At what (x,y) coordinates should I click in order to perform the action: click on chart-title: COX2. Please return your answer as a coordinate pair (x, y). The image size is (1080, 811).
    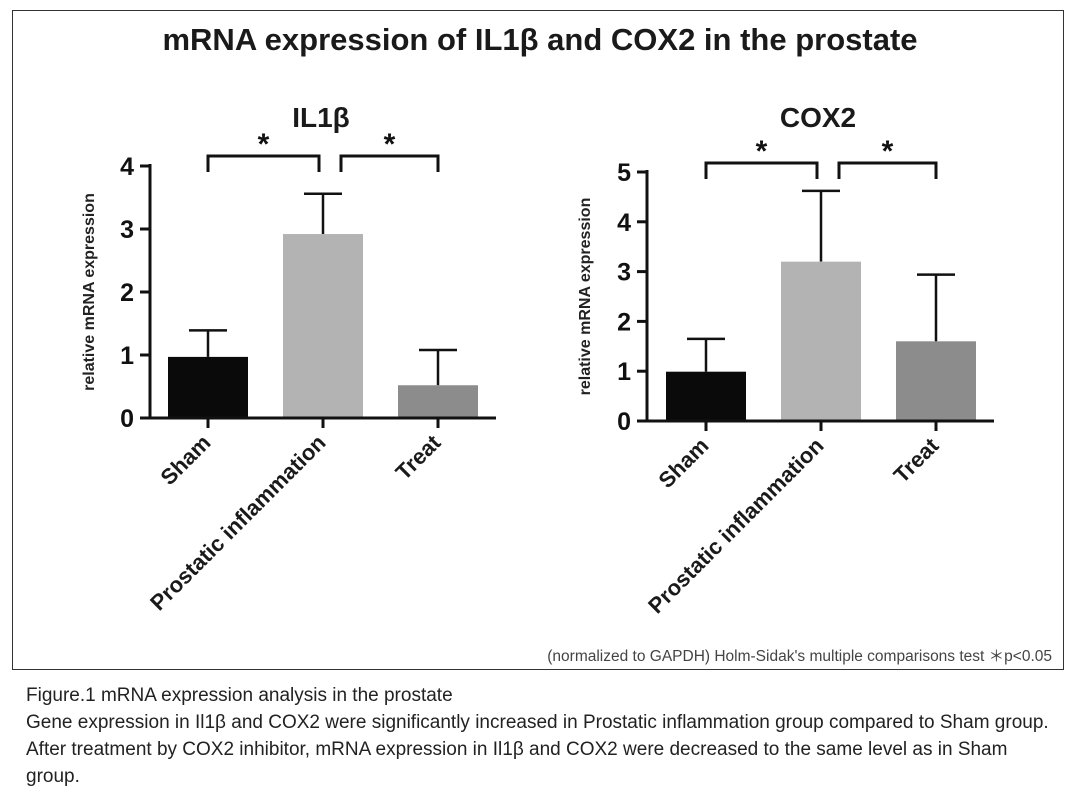
    Looking at the image, I should click on (818, 117).